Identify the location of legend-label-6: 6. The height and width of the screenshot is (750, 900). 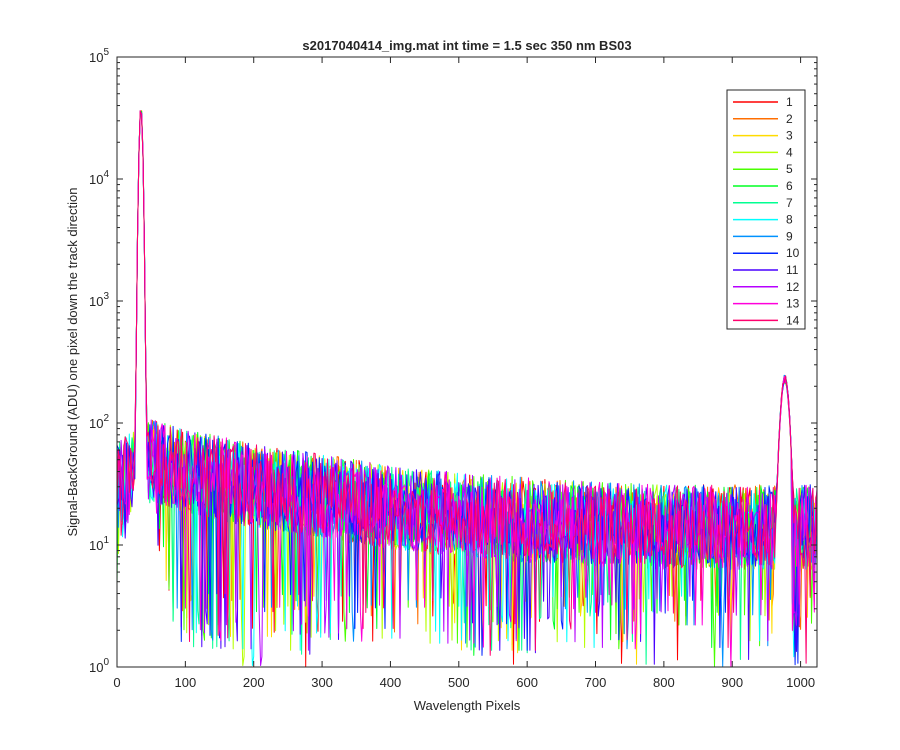
(789, 186).